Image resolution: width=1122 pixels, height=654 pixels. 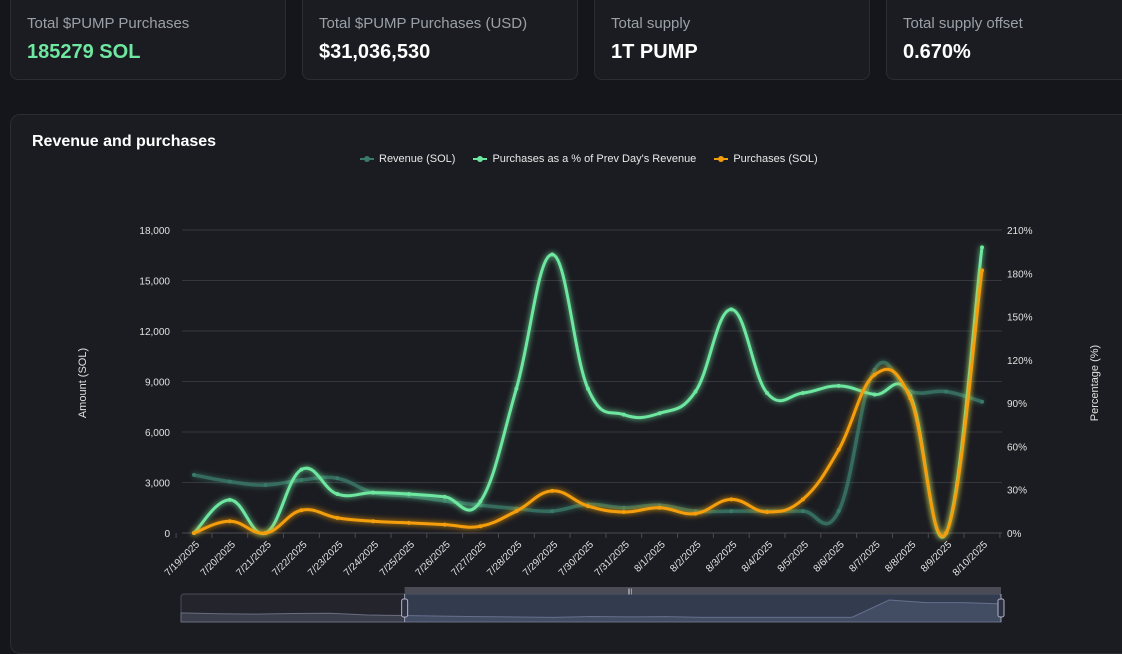 I want to click on stat-value: 0.670%, so click(x=937, y=52).